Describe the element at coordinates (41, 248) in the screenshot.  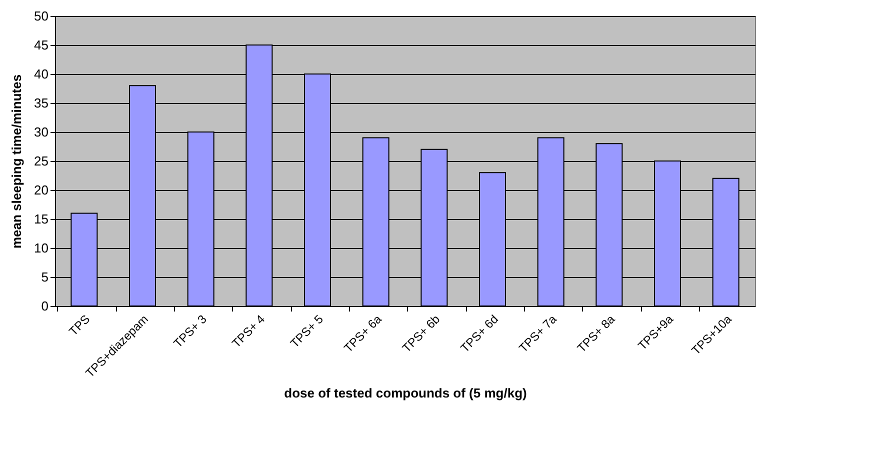
I see `y-tick-label: 10` at that location.